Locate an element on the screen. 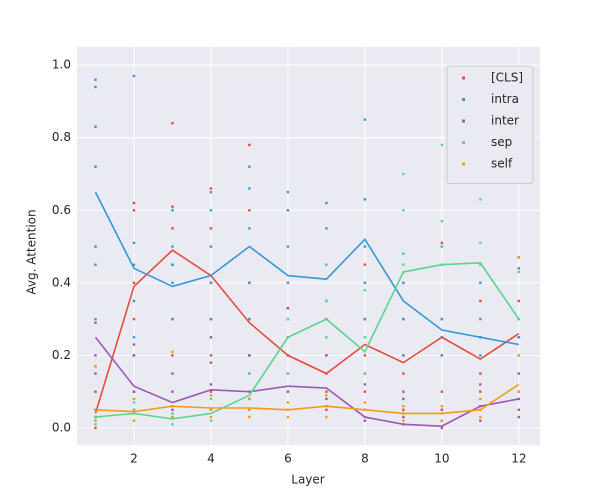 This screenshot has height=504, width=600. legend-label: intra is located at coordinates (505, 99).